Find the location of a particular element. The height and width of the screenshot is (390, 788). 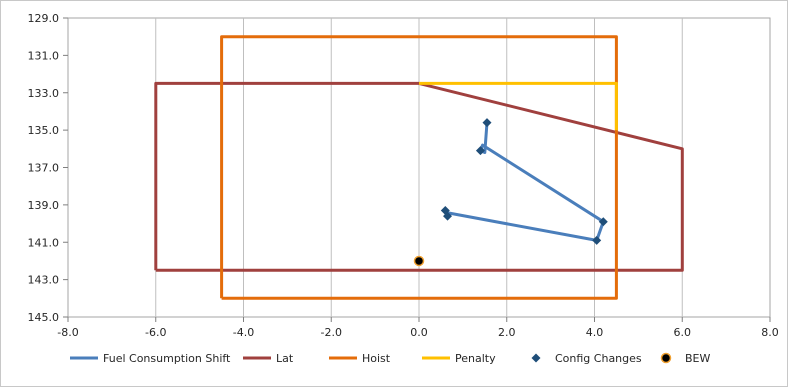

y-tick-label: 145.0 is located at coordinates (44, 317).